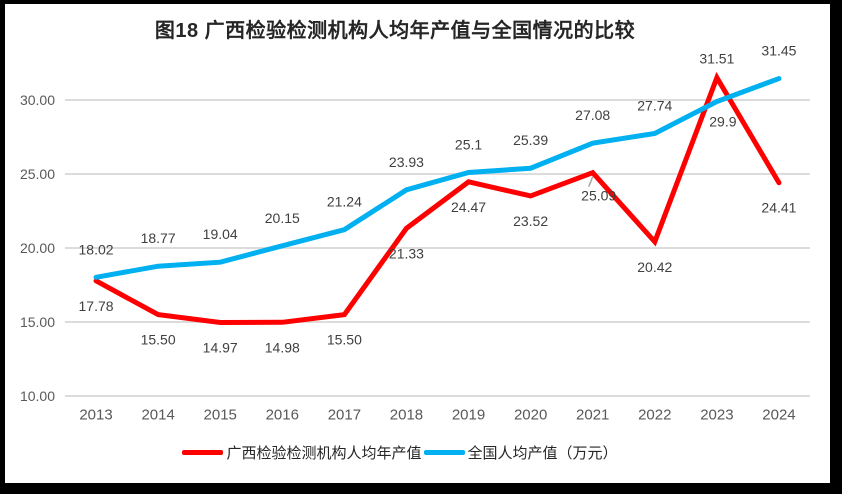 This screenshot has height=494, width=842. I want to click on data-label: 18.77, so click(158, 238).